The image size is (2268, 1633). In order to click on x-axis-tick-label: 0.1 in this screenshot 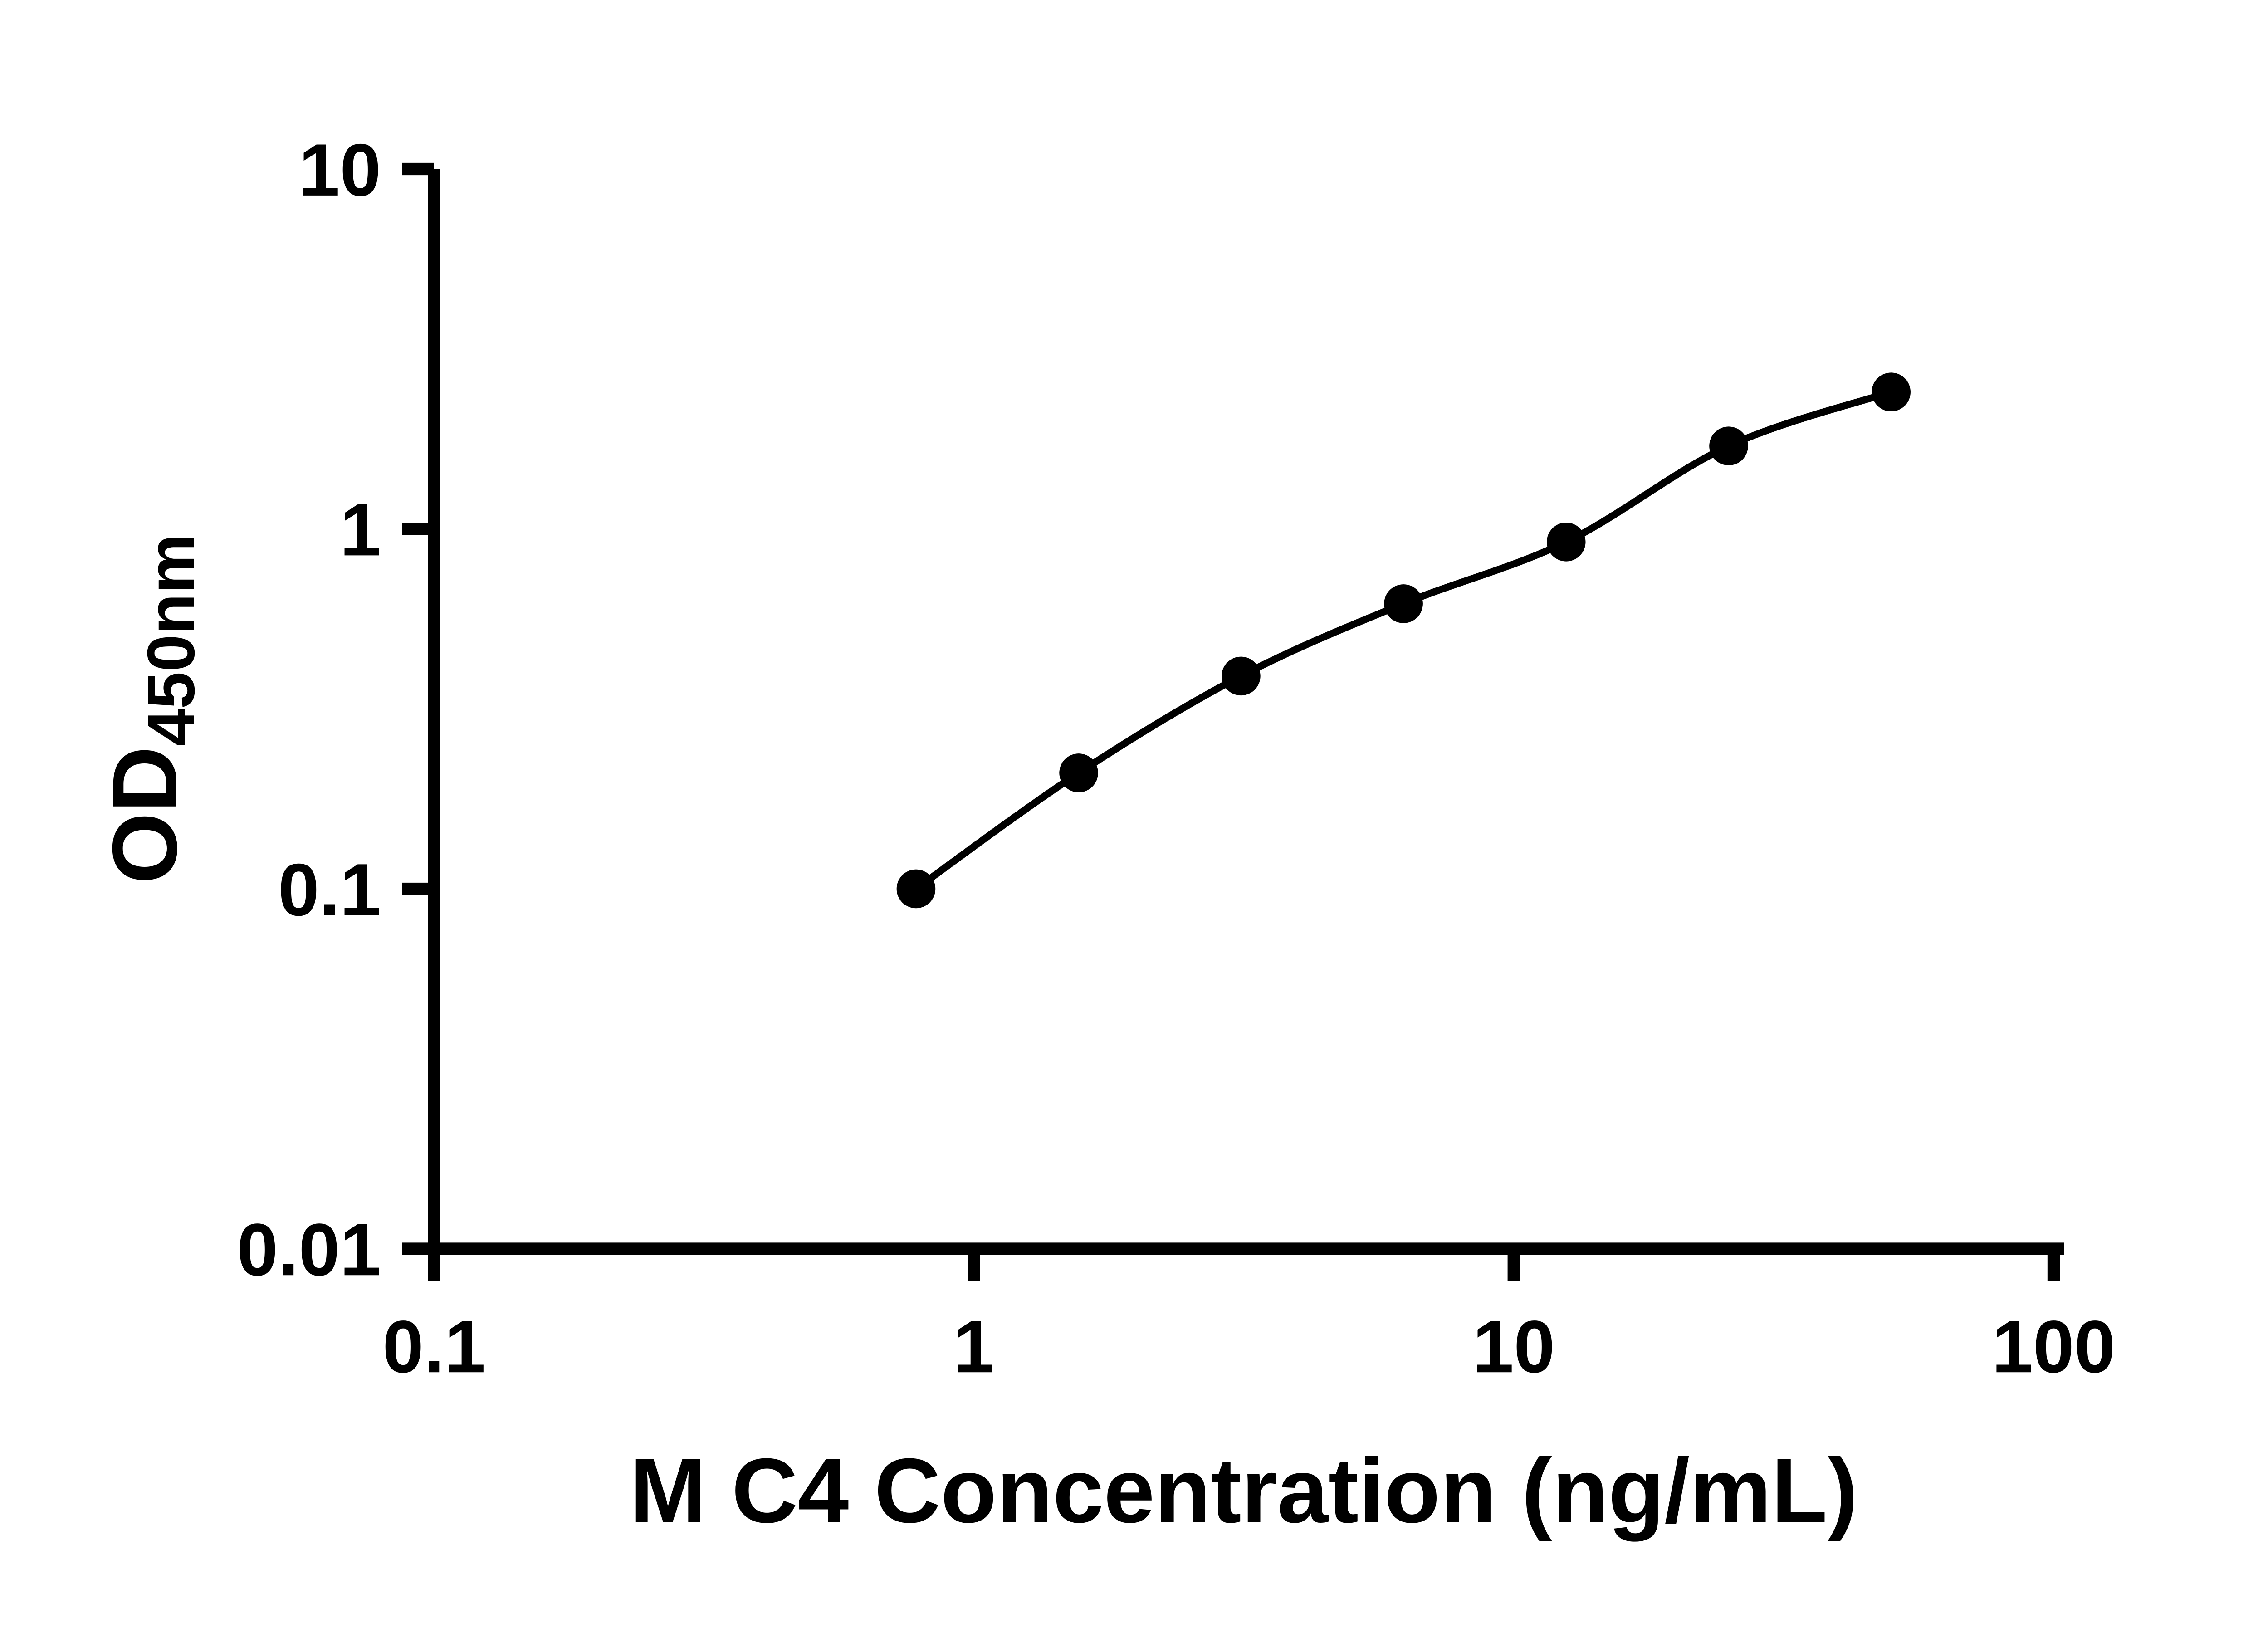, I will do `click(434, 1346)`.